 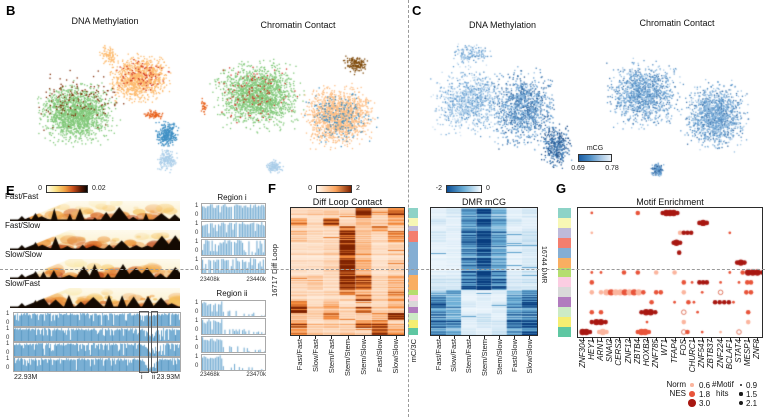 What do you see at coordinates (438, 188) in the screenshot?
I see `dmr-colorbar-min: -2` at bounding box center [438, 188].